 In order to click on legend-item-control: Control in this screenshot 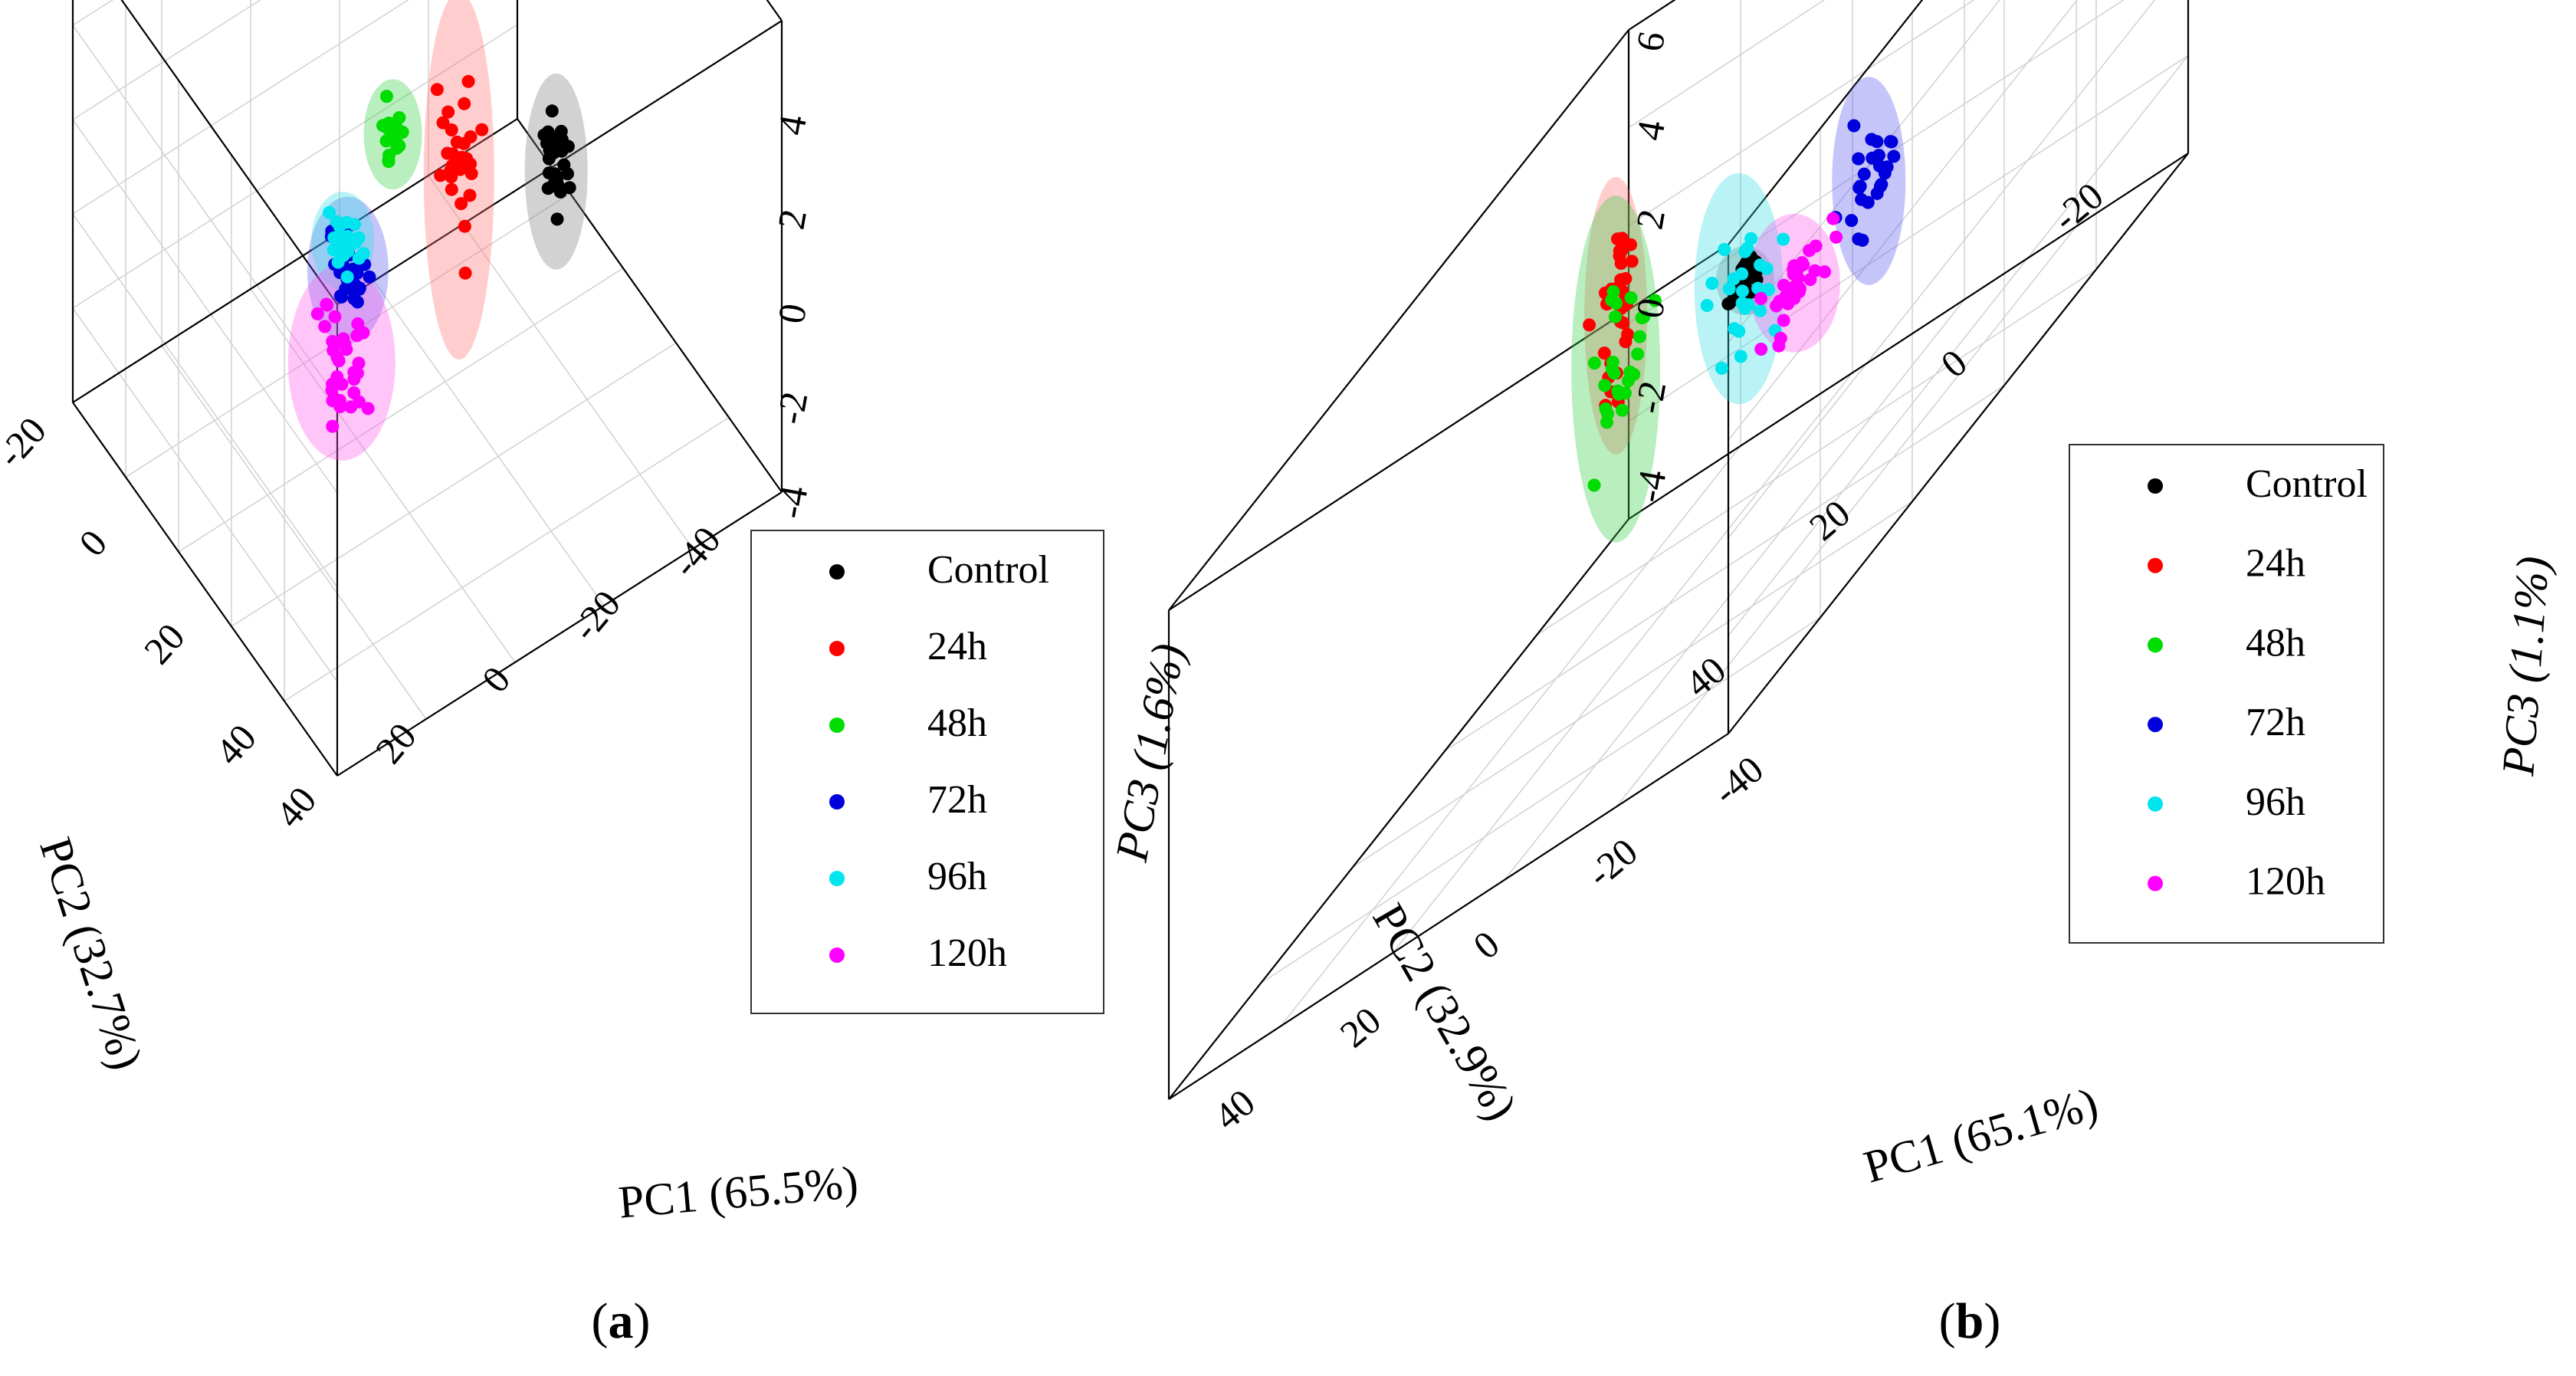, I will do `click(2258, 484)`.